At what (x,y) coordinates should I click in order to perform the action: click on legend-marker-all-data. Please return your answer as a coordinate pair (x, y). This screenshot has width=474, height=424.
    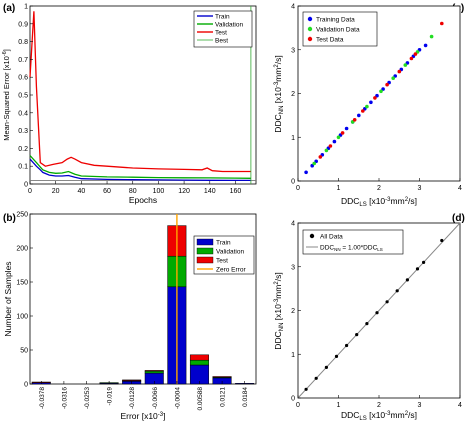
    Looking at the image, I should click on (312, 236).